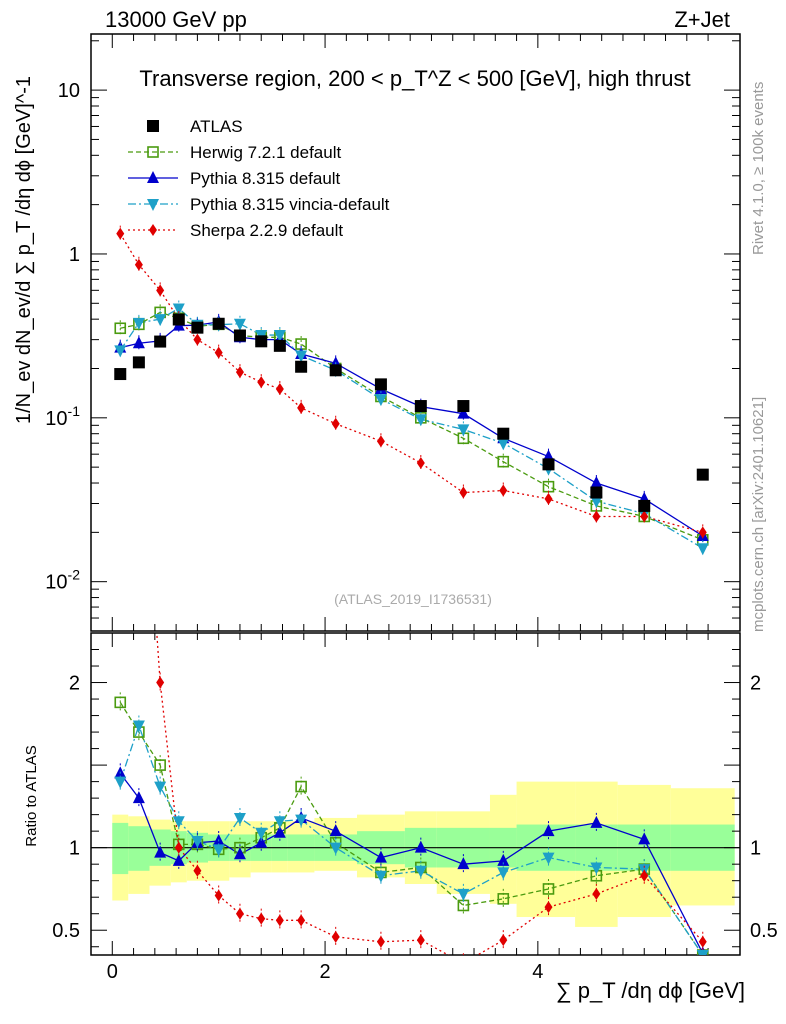 The height and width of the screenshot is (1024, 786). What do you see at coordinates (423, 854) in the screenshot?
I see `ratio-bands` at bounding box center [423, 854].